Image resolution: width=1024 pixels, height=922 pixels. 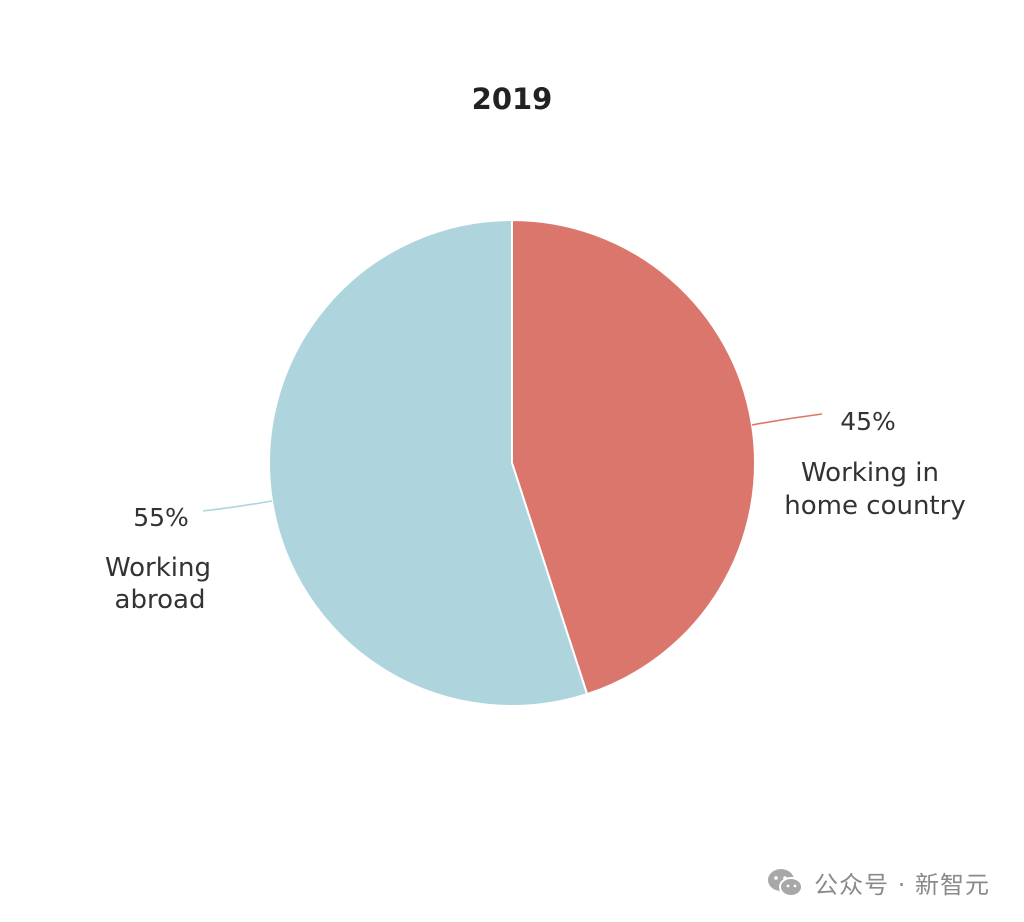 I want to click on slice-percent-label-1: 55%, so click(x=161, y=517).